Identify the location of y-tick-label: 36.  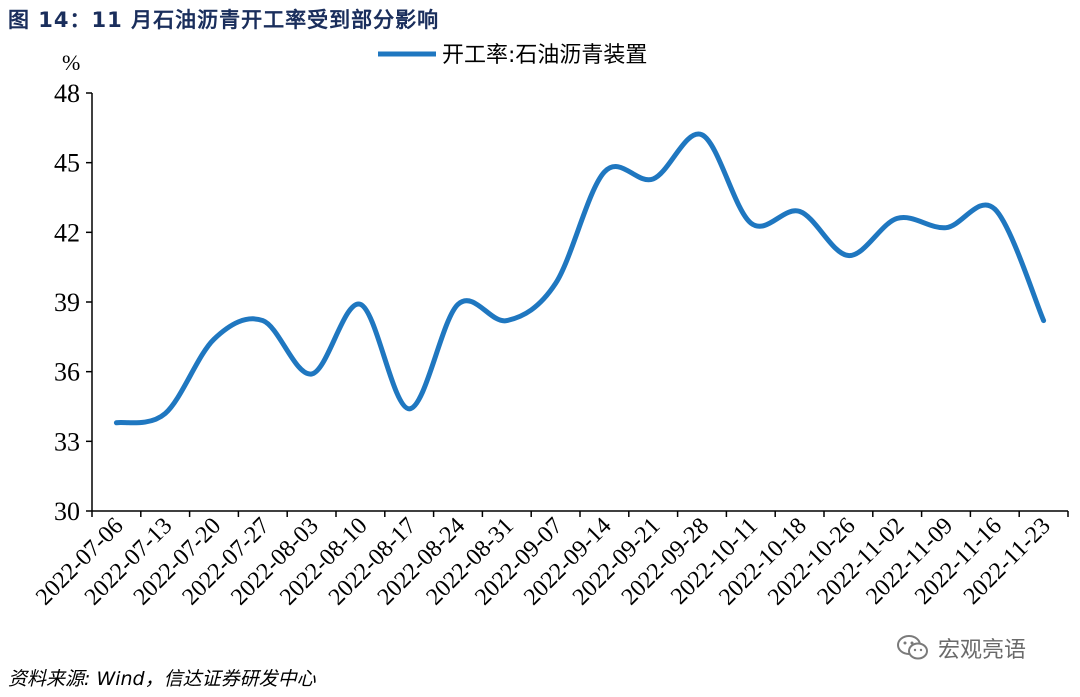
(67, 372).